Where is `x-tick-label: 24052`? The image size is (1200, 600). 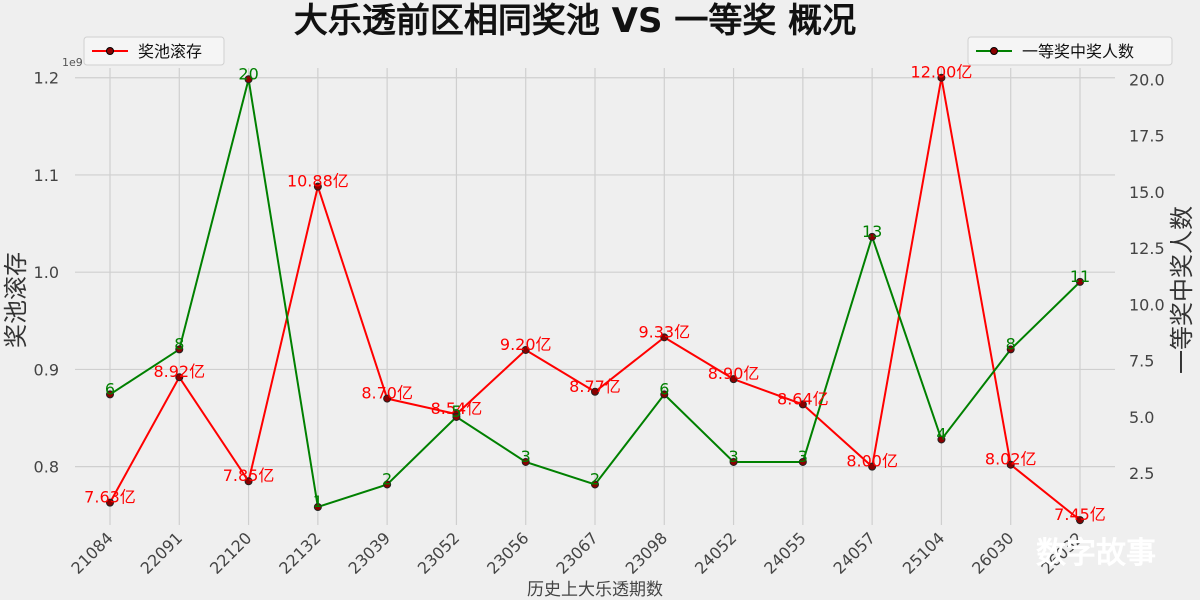 x-tick-label: 24052 is located at coordinates (715, 552).